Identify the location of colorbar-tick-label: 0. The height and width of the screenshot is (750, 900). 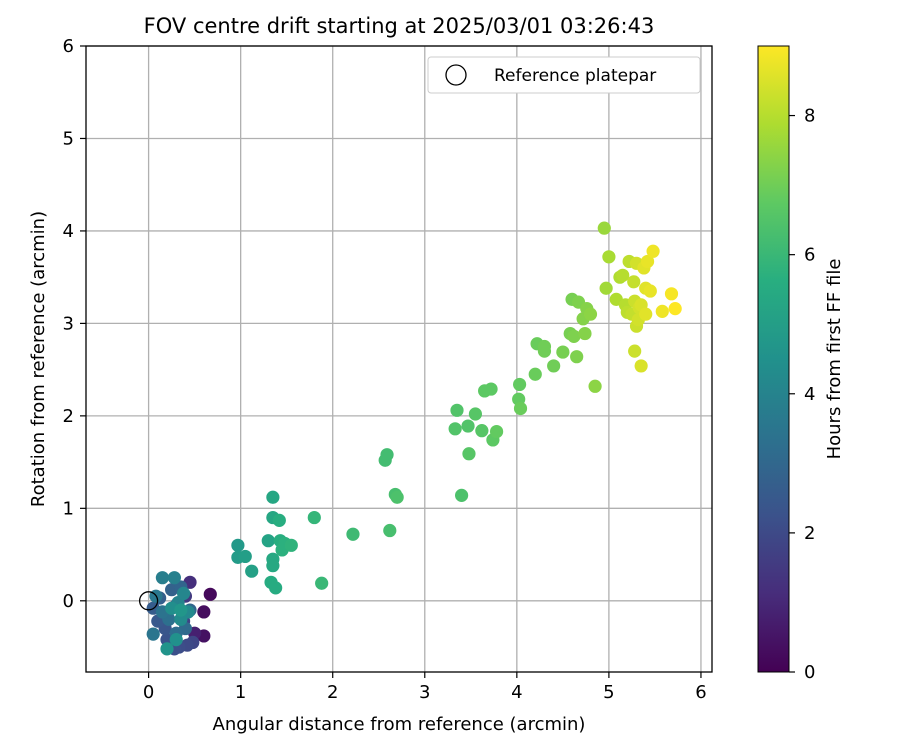
(809, 672).